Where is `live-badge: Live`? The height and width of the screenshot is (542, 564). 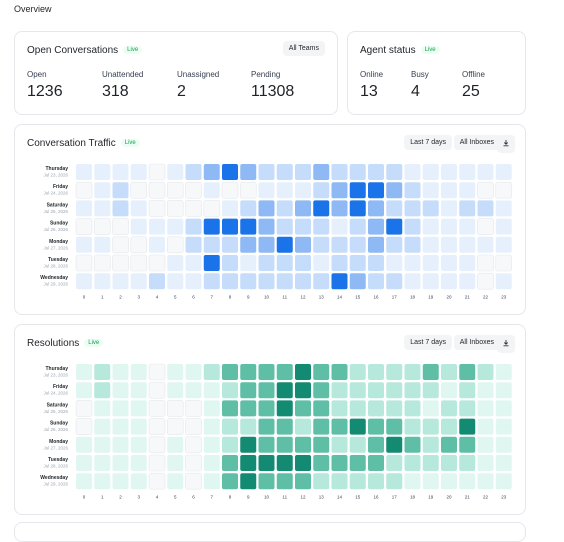
live-badge: Live is located at coordinates (430, 50).